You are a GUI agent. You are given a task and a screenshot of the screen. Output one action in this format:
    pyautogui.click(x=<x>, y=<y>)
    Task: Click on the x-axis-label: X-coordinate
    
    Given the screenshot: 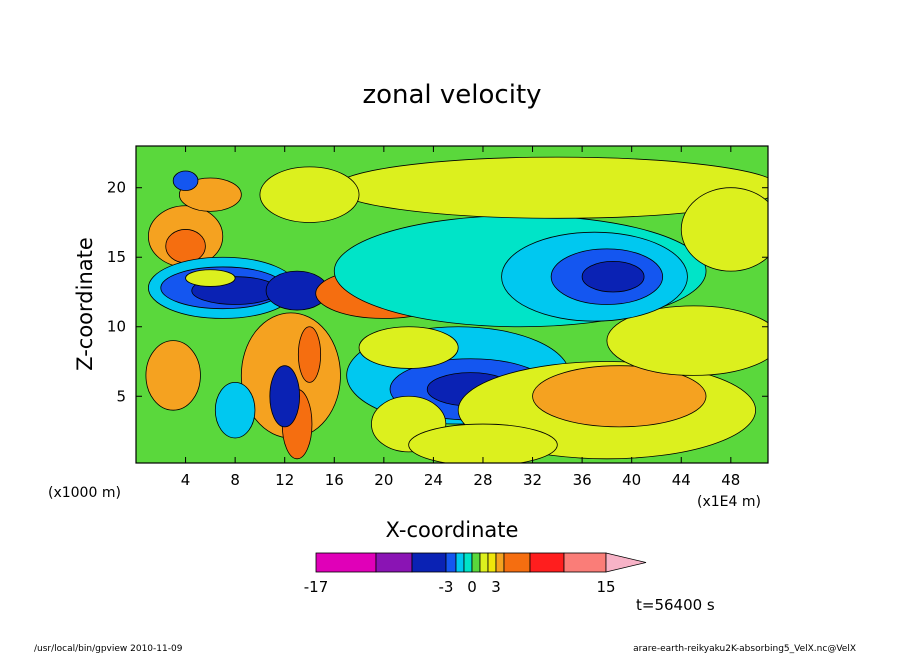 What is the action you would take?
    pyautogui.click(x=452, y=530)
    